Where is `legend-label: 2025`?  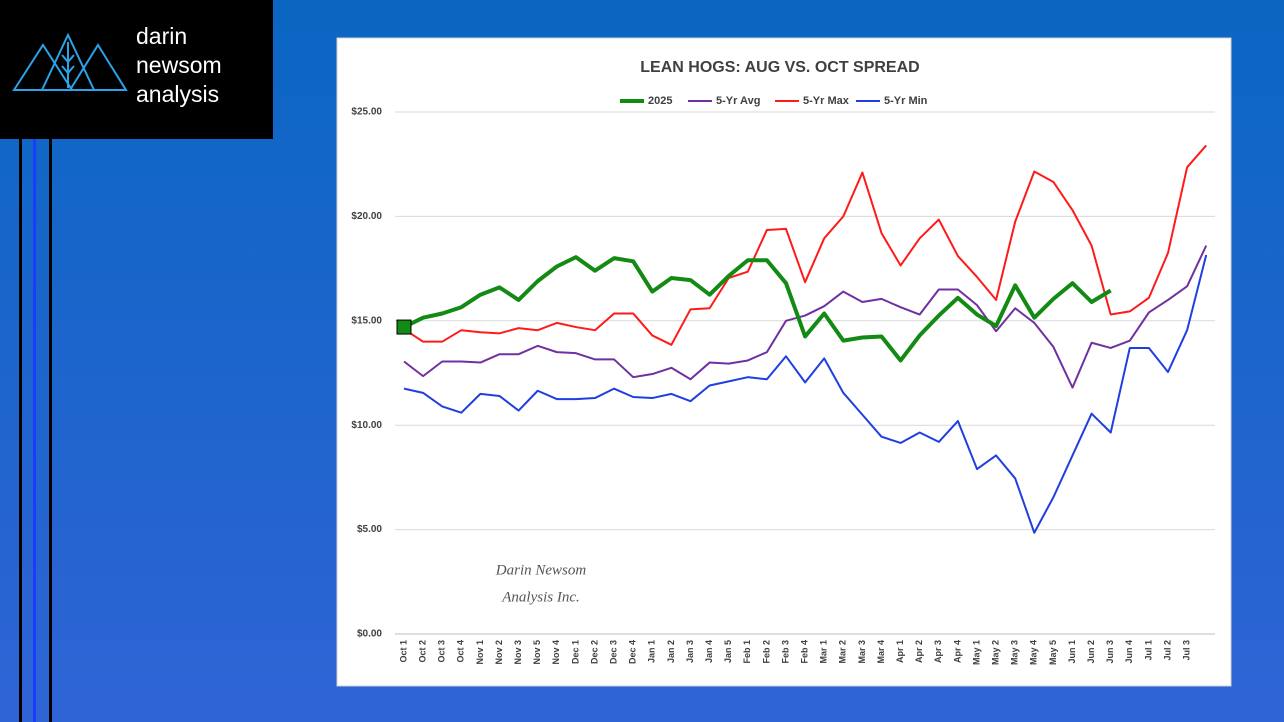
legend-label: 2025 is located at coordinates (660, 101).